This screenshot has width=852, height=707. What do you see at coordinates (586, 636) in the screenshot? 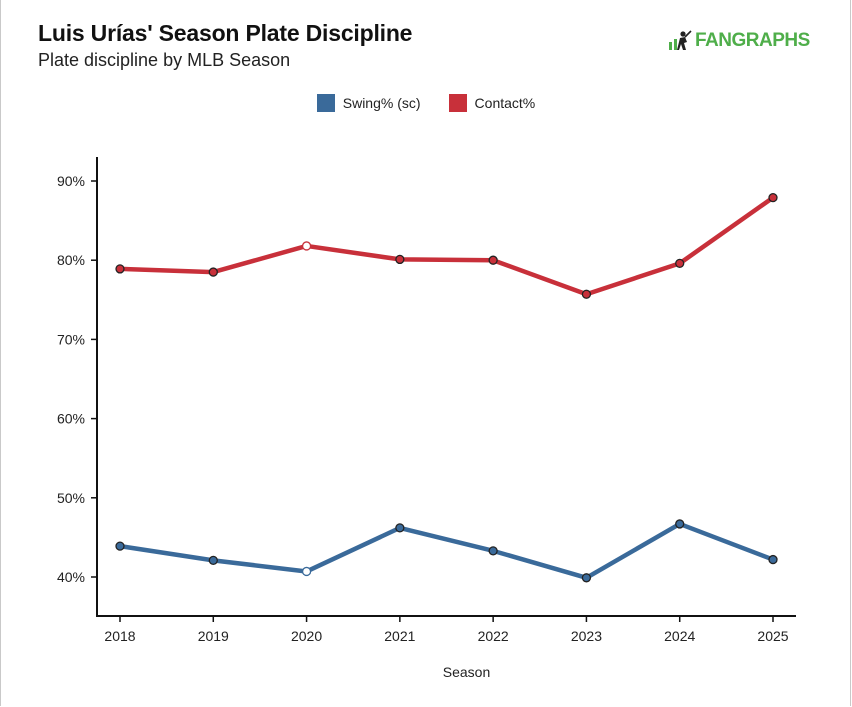
I see `x-tick-label: 2023` at bounding box center [586, 636].